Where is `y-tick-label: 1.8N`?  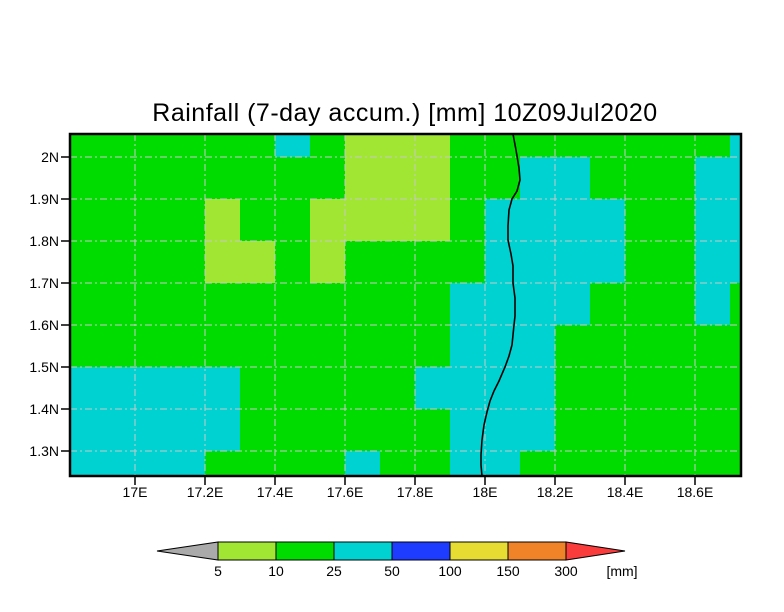 y-tick-label: 1.8N is located at coordinates (44, 241).